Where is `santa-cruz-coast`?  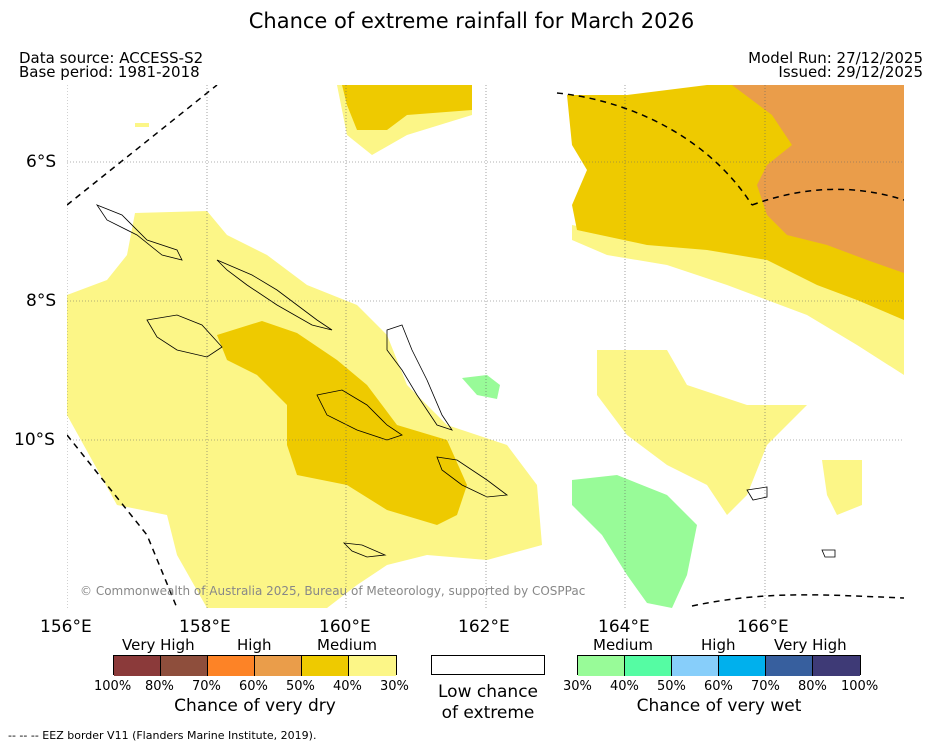 santa-cruz-coast is located at coordinates (757, 493).